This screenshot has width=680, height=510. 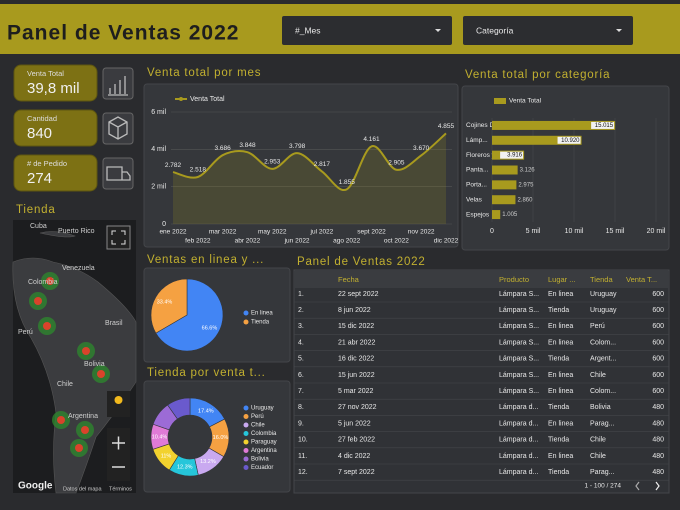 What do you see at coordinates (528, 171) in the screenshot?
I see `data-label: 3.126` at bounding box center [528, 171].